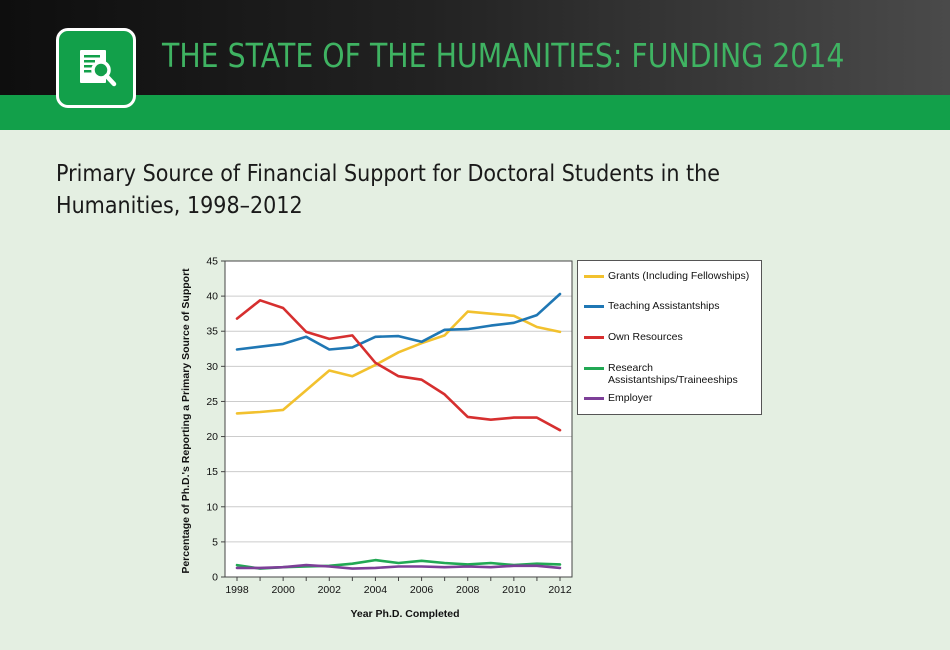 This screenshot has width=950, height=650. I want to click on x-tick-label: 2006, so click(422, 590).